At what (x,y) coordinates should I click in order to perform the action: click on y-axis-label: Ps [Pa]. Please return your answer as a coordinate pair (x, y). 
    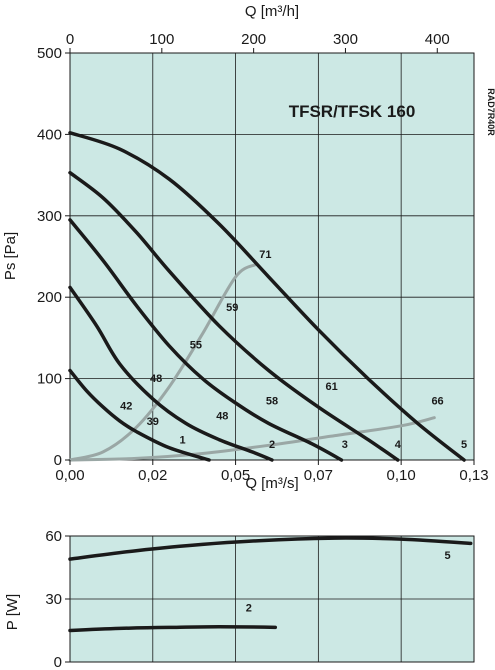
    Looking at the image, I should click on (10, 256).